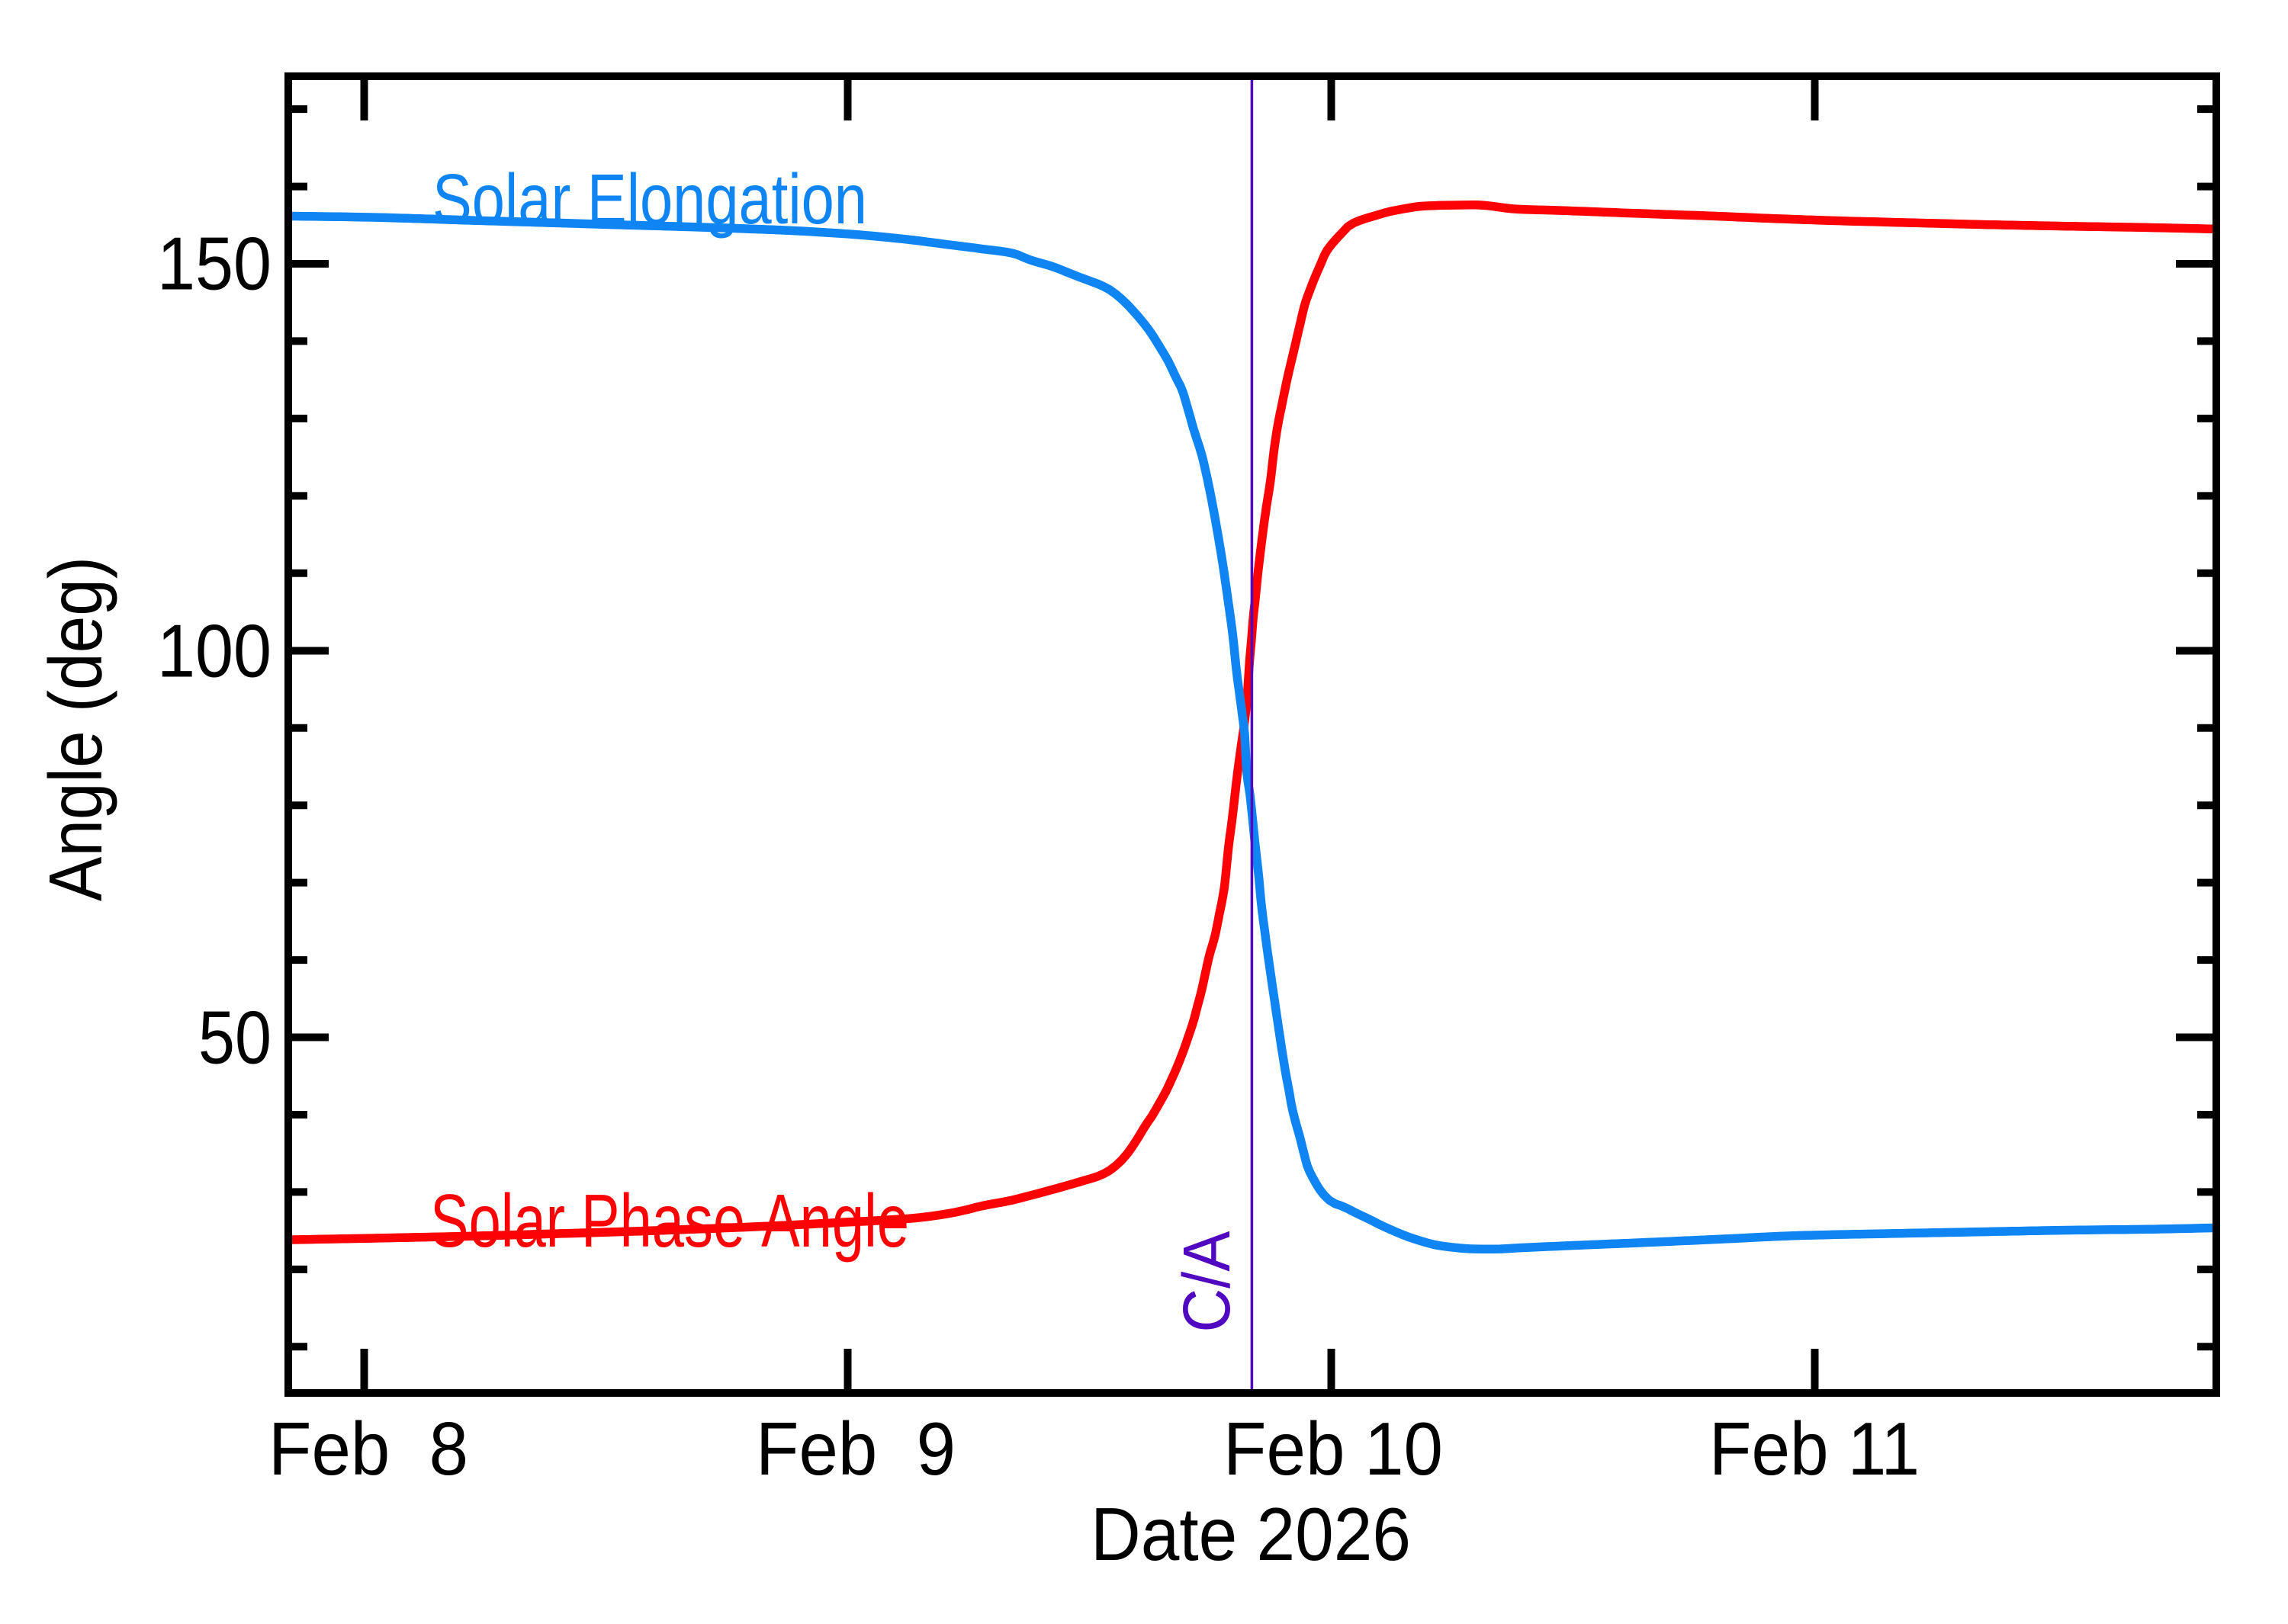 The width and height of the screenshot is (2288, 1624). I want to click on svg-text: Solar Elongation, so click(650, 199).